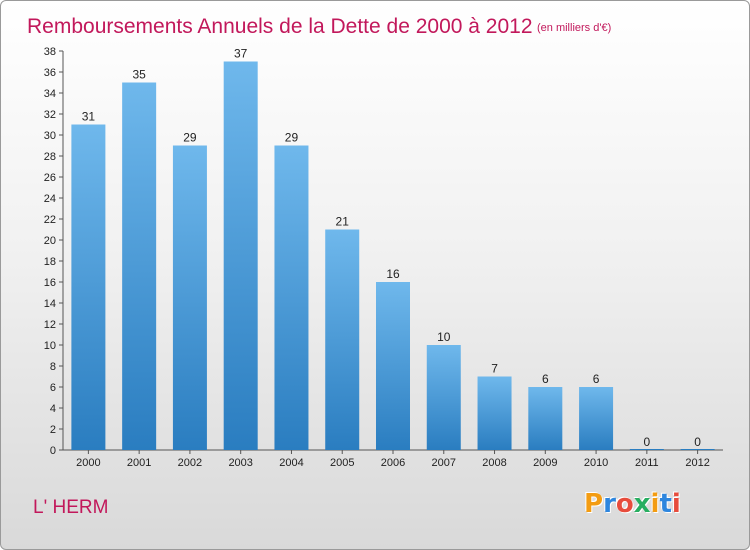 This screenshot has height=550, width=750. I want to click on x-tick-label: 2002, so click(190, 463).